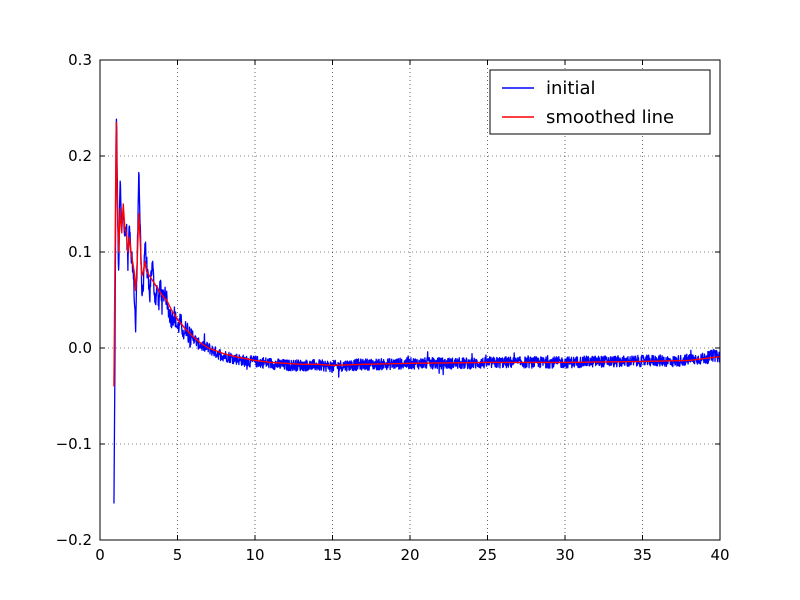 The image size is (800, 600). What do you see at coordinates (254, 555) in the screenshot?
I see `x-tick-label: 10` at bounding box center [254, 555].